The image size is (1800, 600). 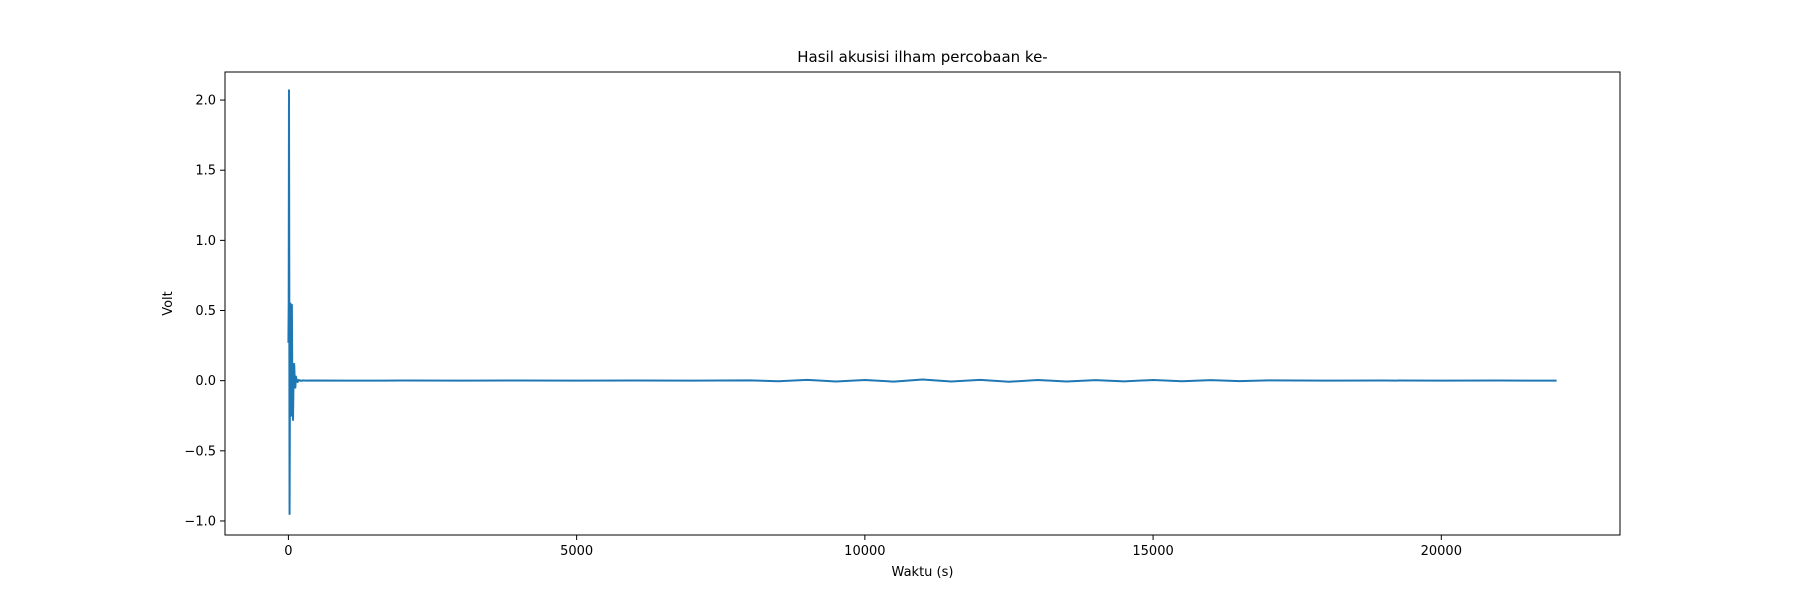 I want to click on y-tick-label: 0.5, so click(x=205, y=311).